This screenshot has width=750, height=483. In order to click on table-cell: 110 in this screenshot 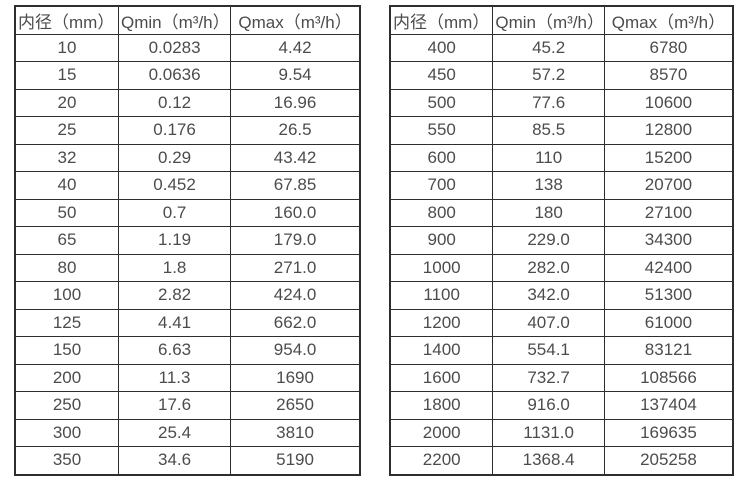, I will do `click(548, 157)`.